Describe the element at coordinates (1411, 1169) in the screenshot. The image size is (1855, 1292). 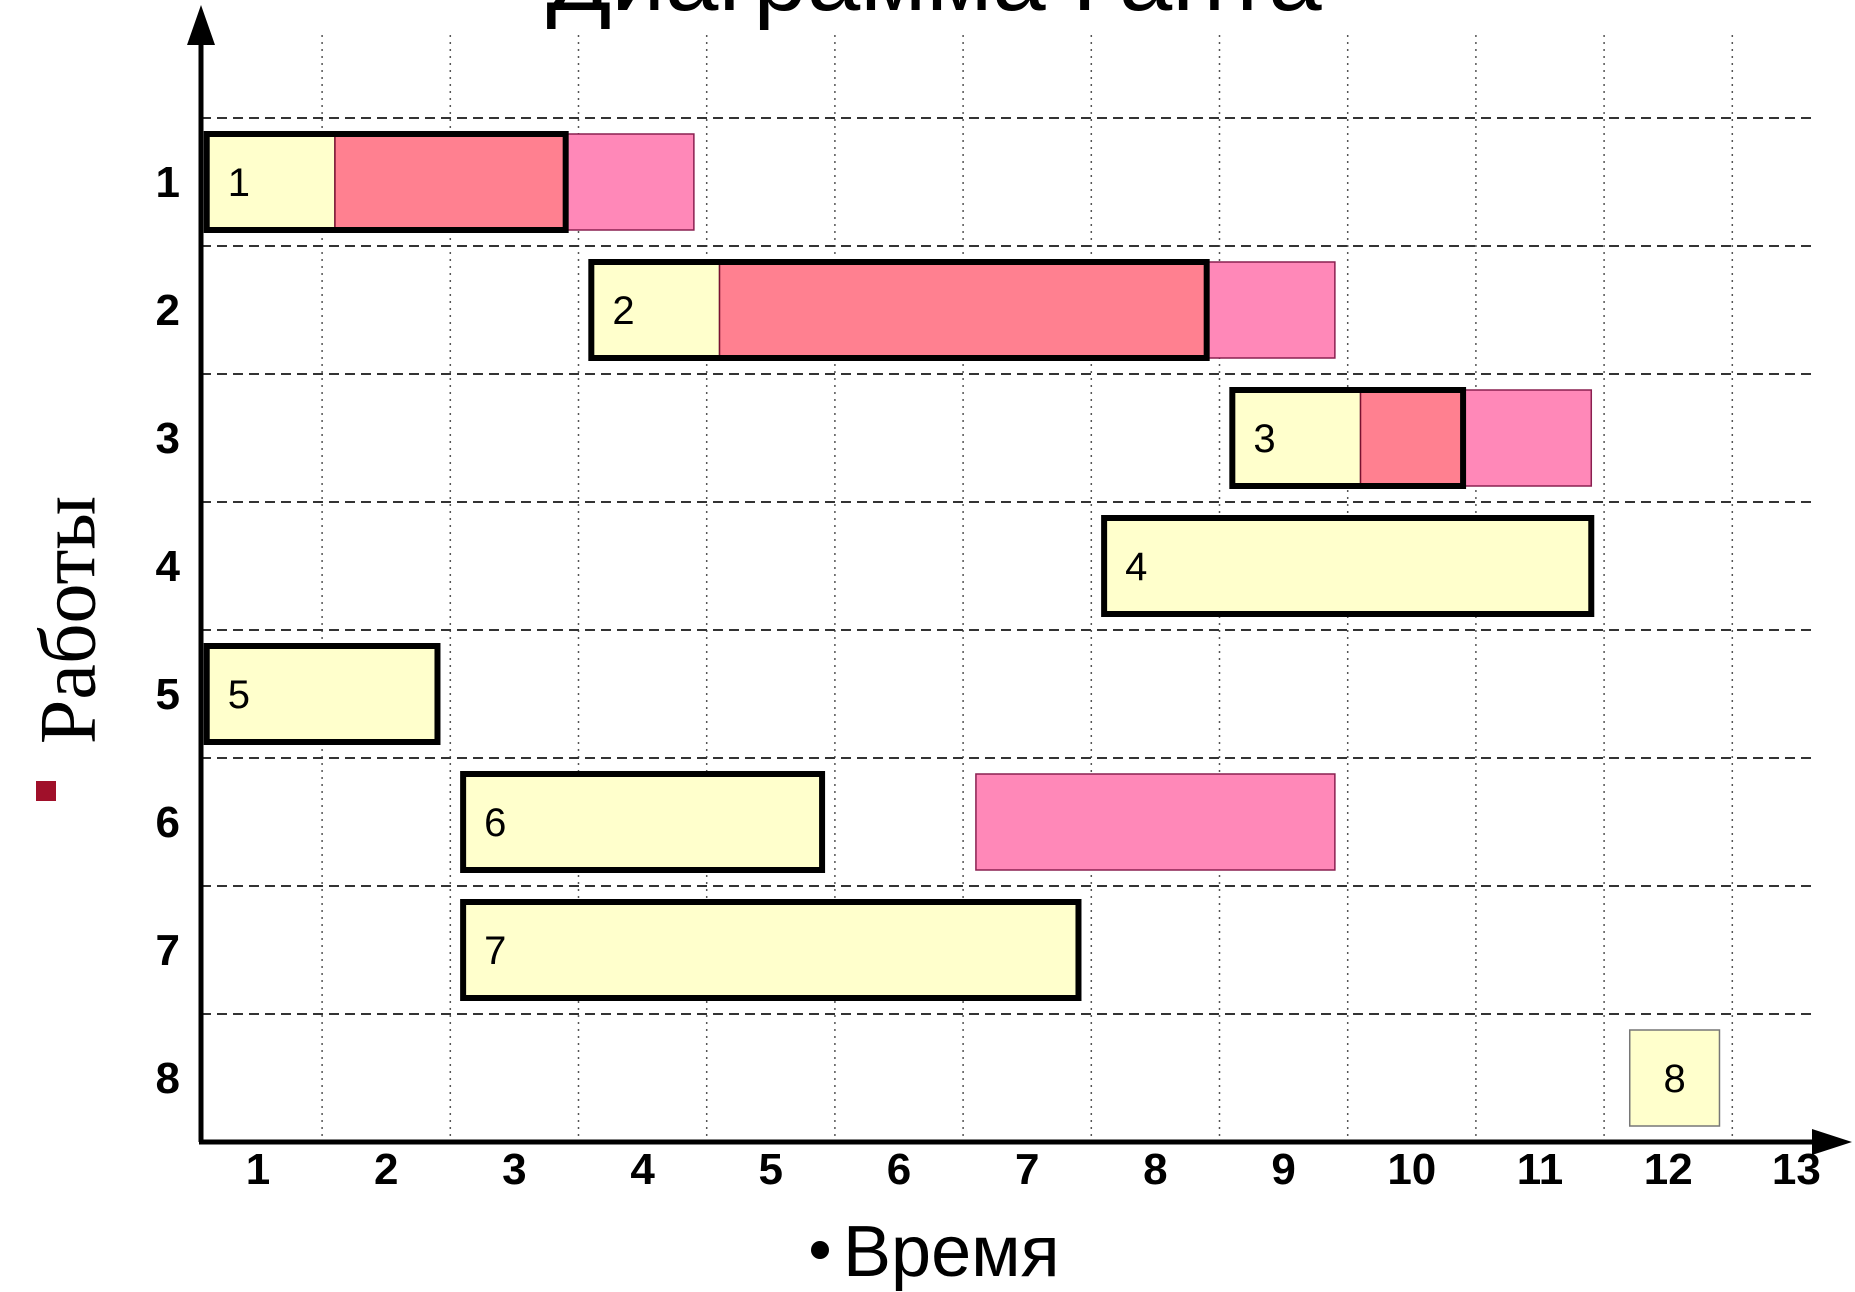
I see `x-tick-label: 10` at that location.